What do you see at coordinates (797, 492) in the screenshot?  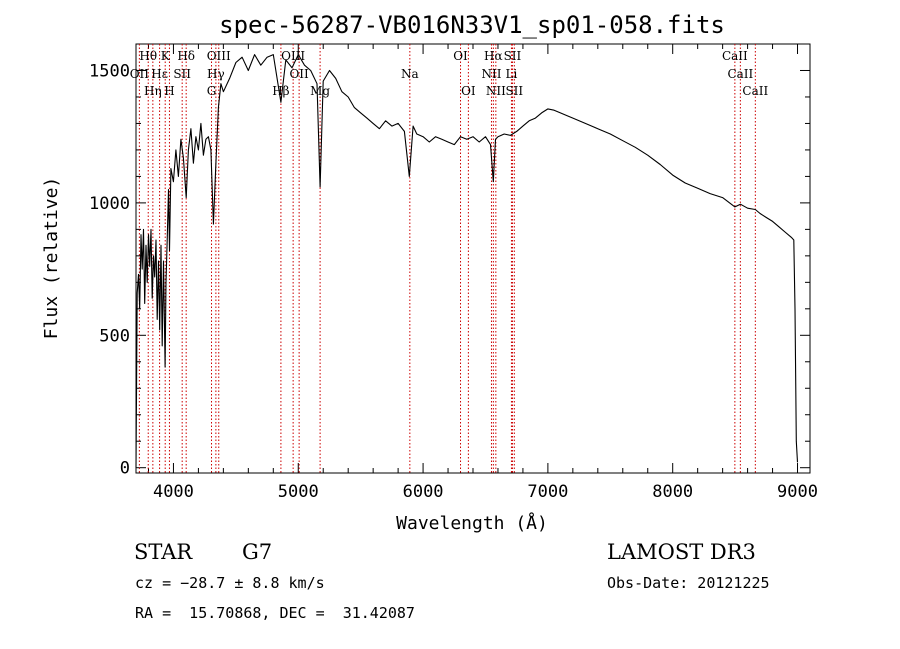 I see `x-tick-label: 9000` at bounding box center [797, 492].